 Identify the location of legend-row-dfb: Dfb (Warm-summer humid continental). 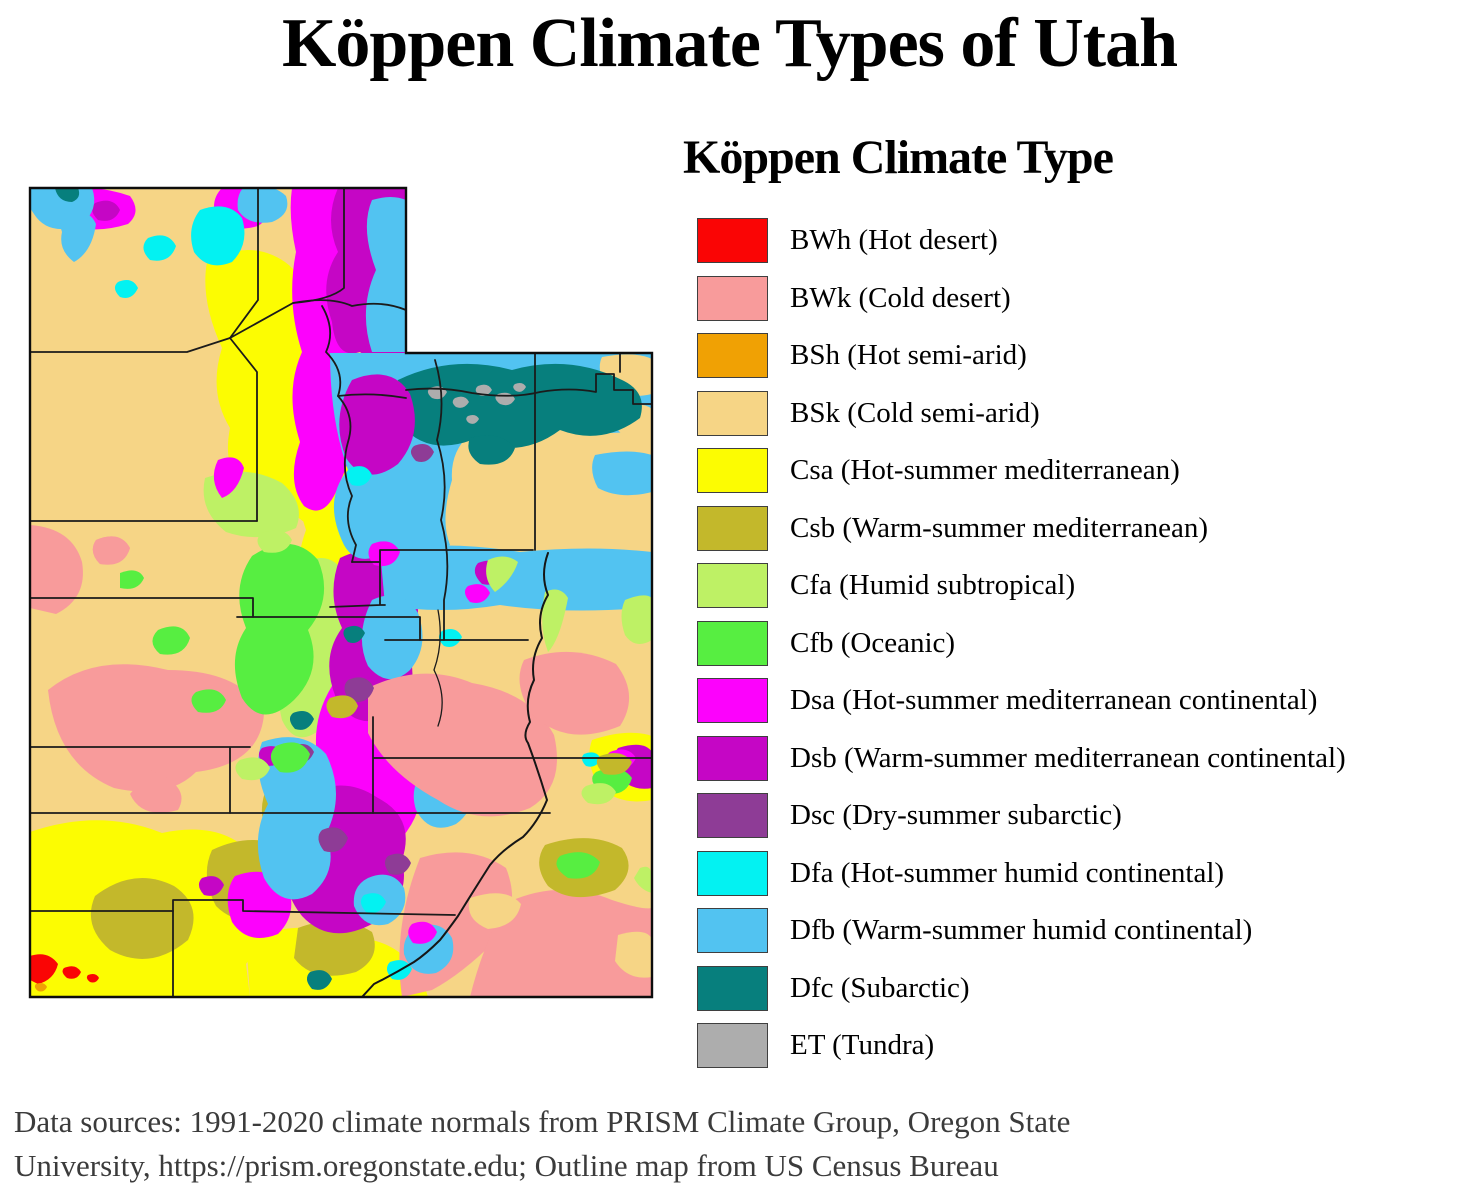
(1021, 930).